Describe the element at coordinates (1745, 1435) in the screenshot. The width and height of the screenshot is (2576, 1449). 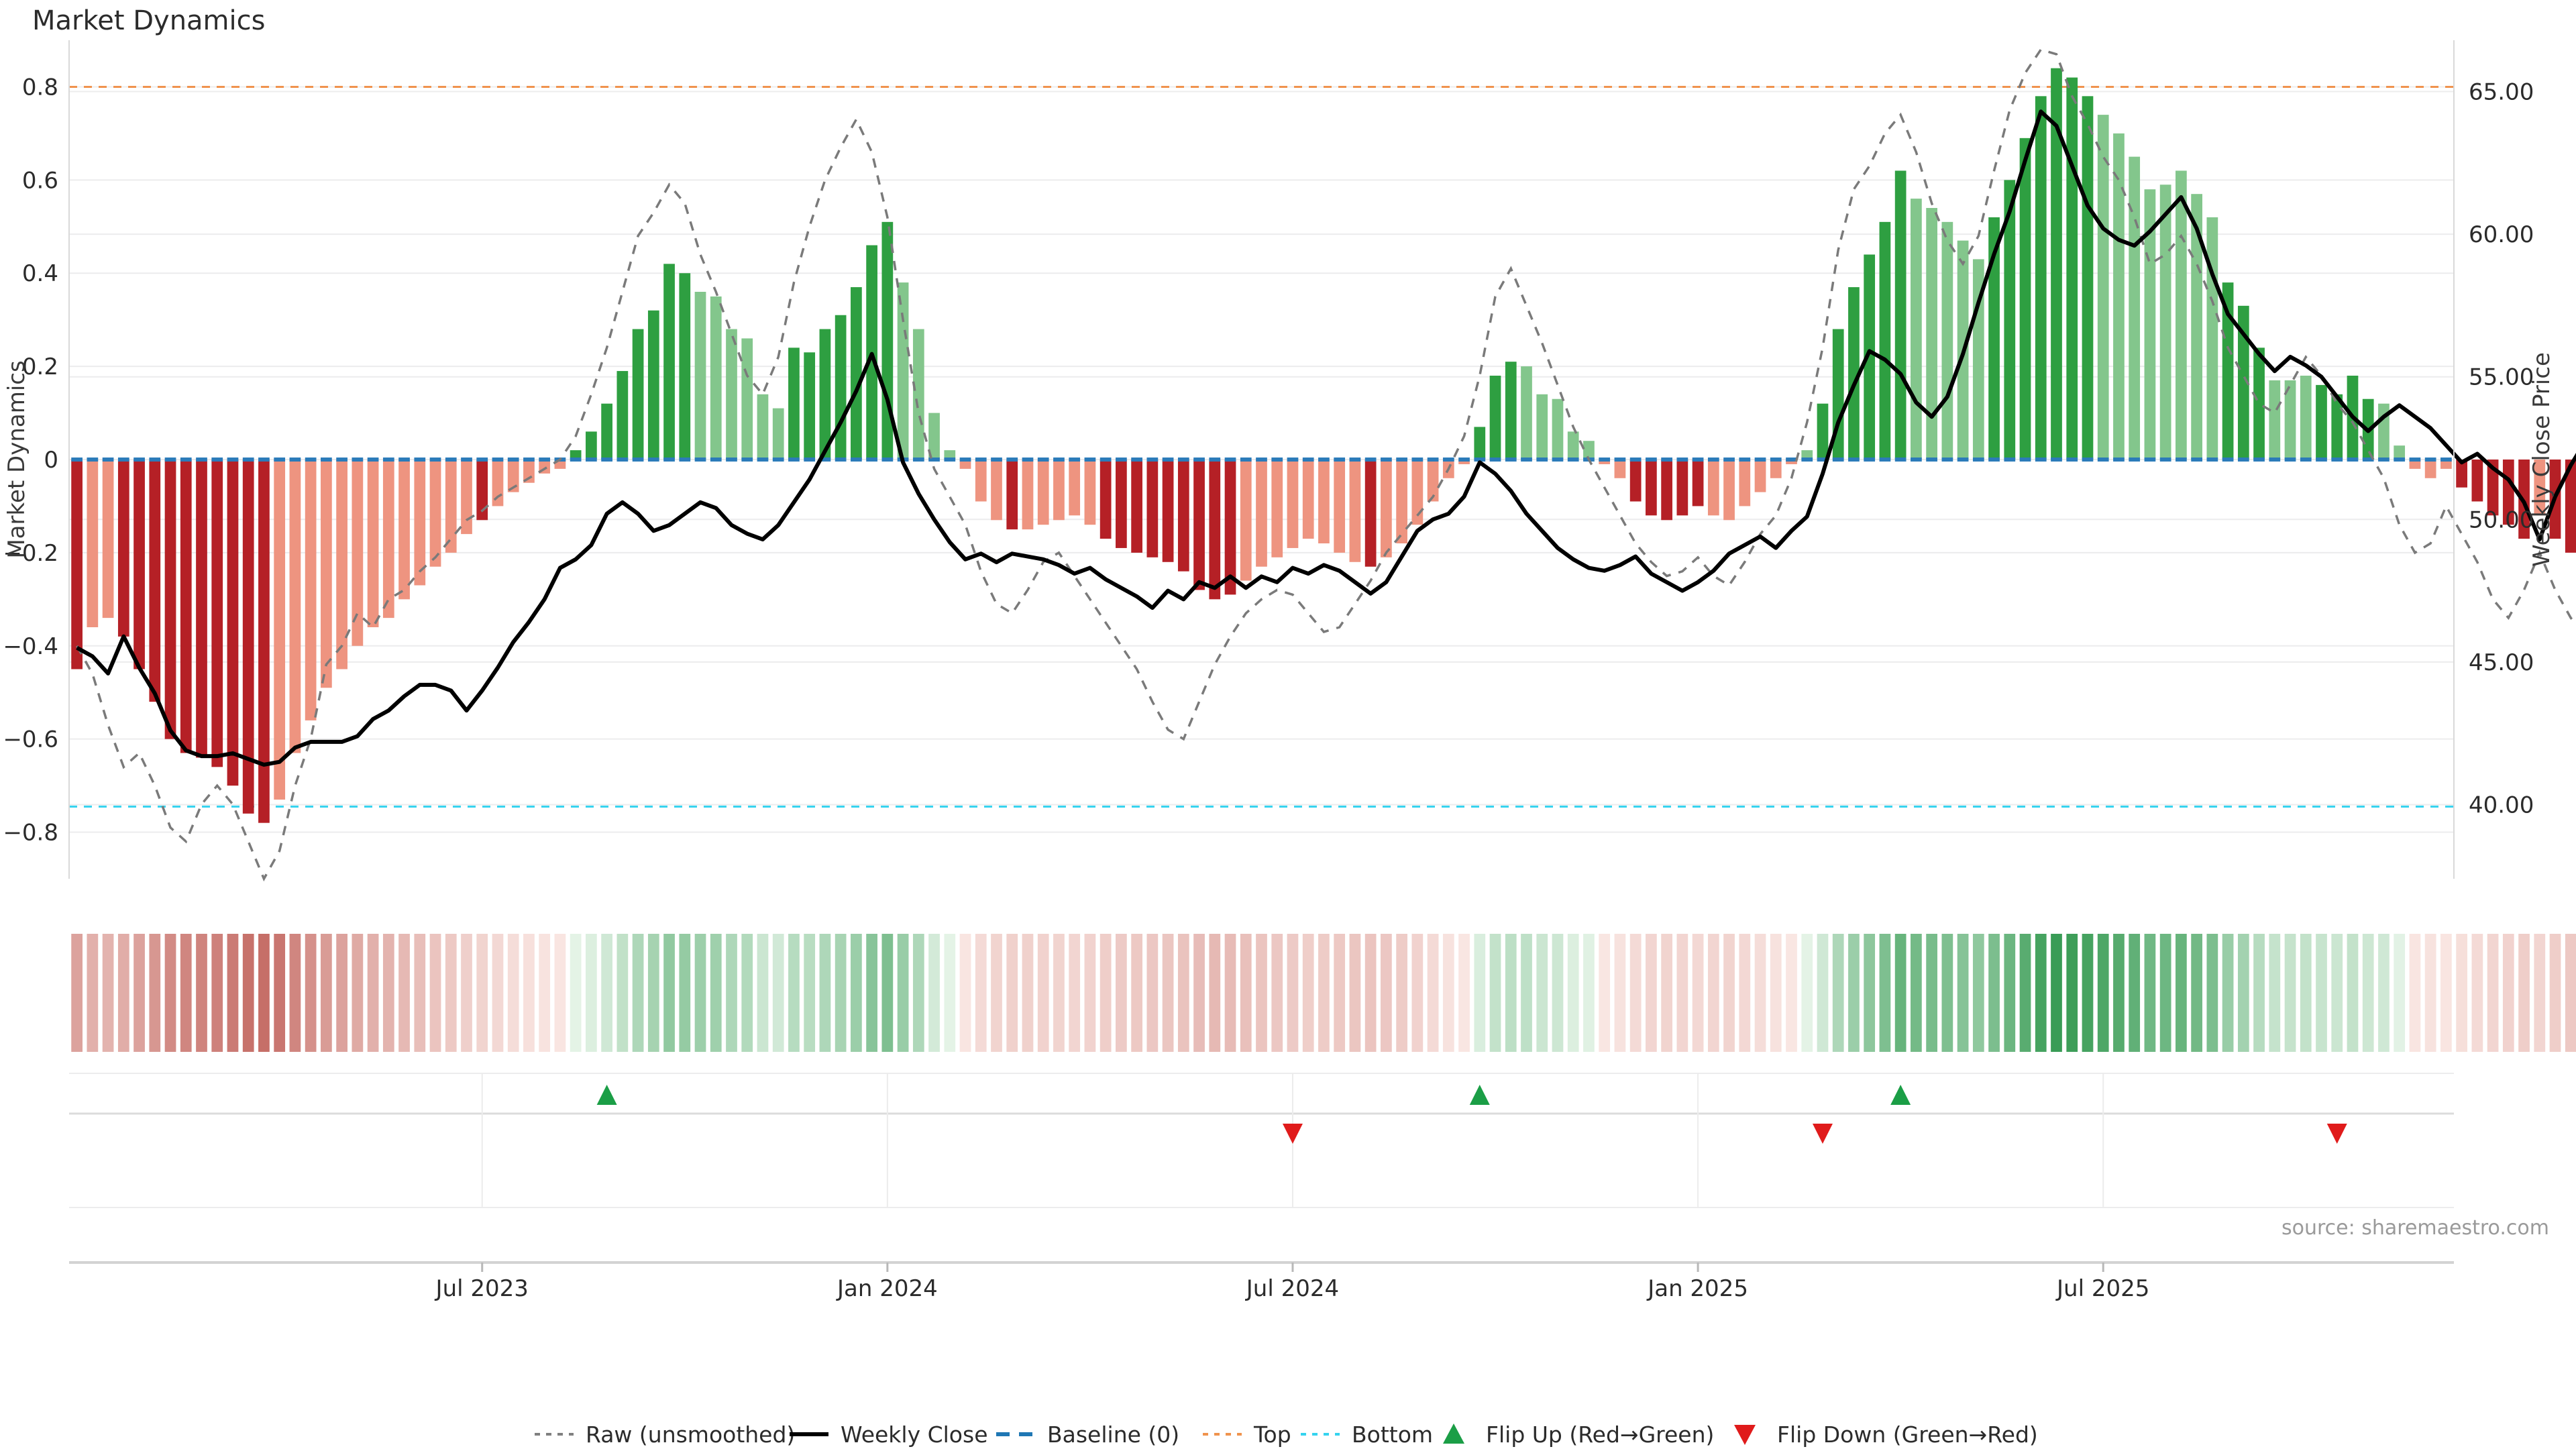
I see `legend-swatch-flip-down-green-red` at that location.